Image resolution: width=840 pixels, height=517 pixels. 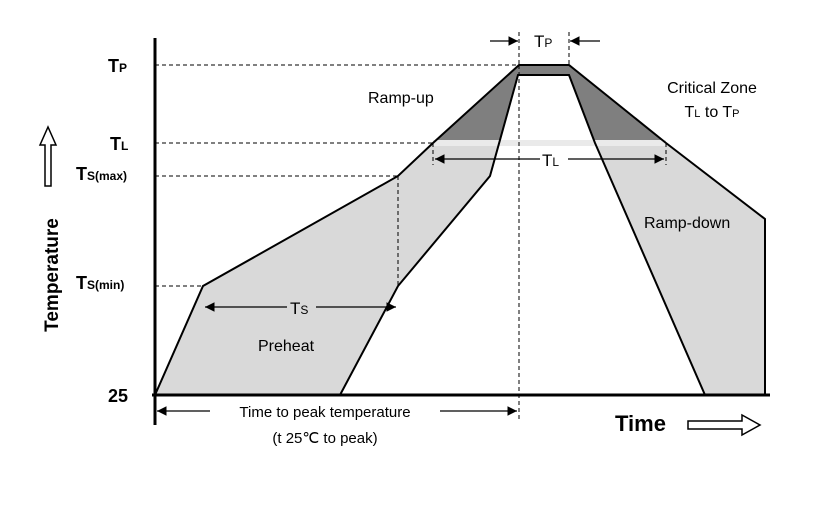 I want to click on x-axis-label: Time, so click(x=640, y=423).